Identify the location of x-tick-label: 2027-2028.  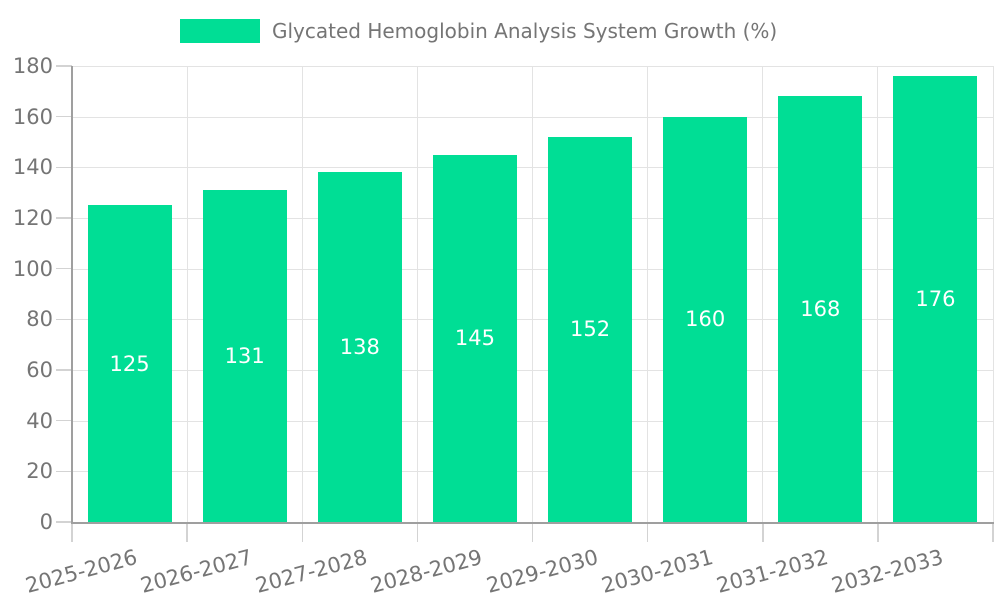
(312, 571).